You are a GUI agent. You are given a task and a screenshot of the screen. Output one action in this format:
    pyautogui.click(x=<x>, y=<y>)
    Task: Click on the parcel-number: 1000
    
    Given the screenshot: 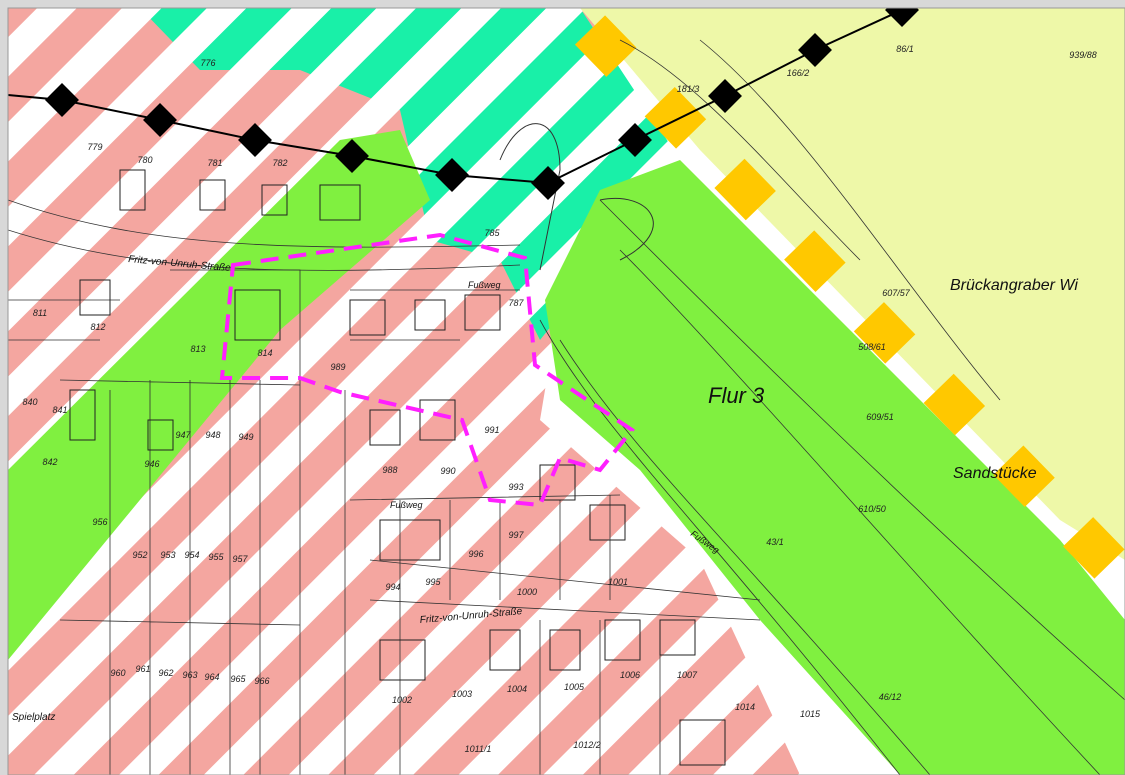 What is the action you would take?
    pyautogui.click(x=527, y=592)
    